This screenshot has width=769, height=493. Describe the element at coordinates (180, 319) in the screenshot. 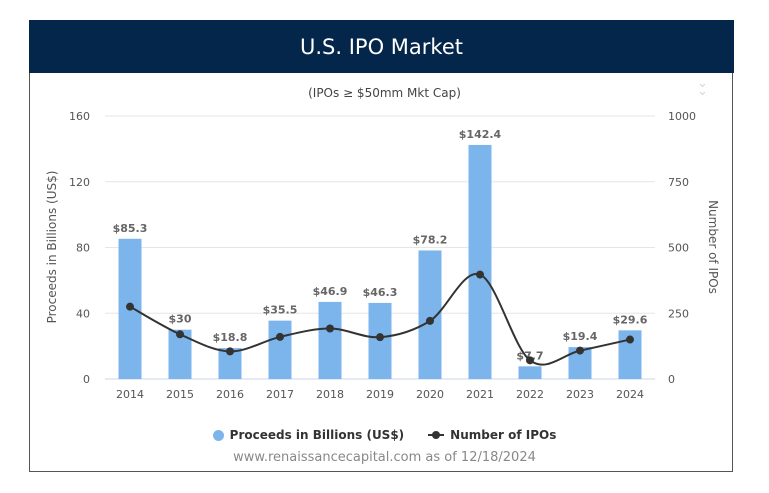

I see `bar-data-label: $30` at that location.